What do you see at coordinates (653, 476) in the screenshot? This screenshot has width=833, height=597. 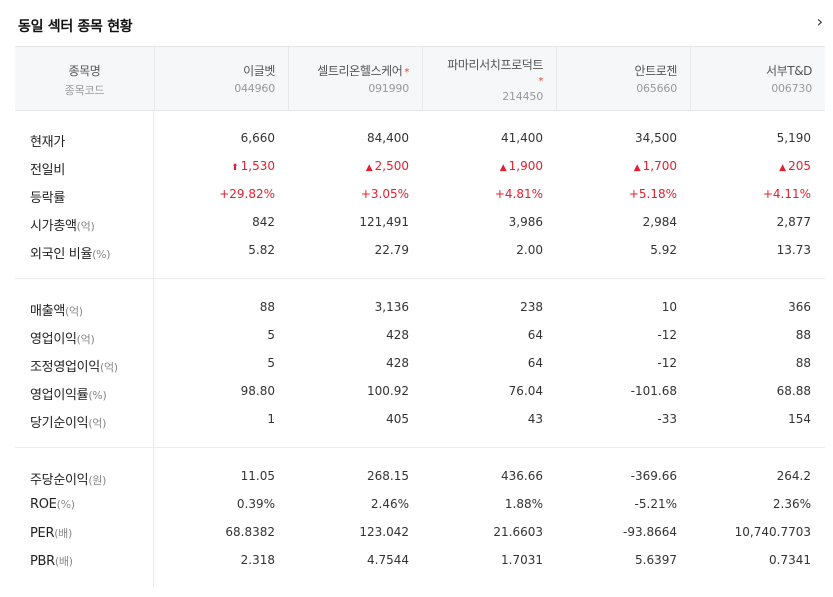 I see `row-value: -369.66` at bounding box center [653, 476].